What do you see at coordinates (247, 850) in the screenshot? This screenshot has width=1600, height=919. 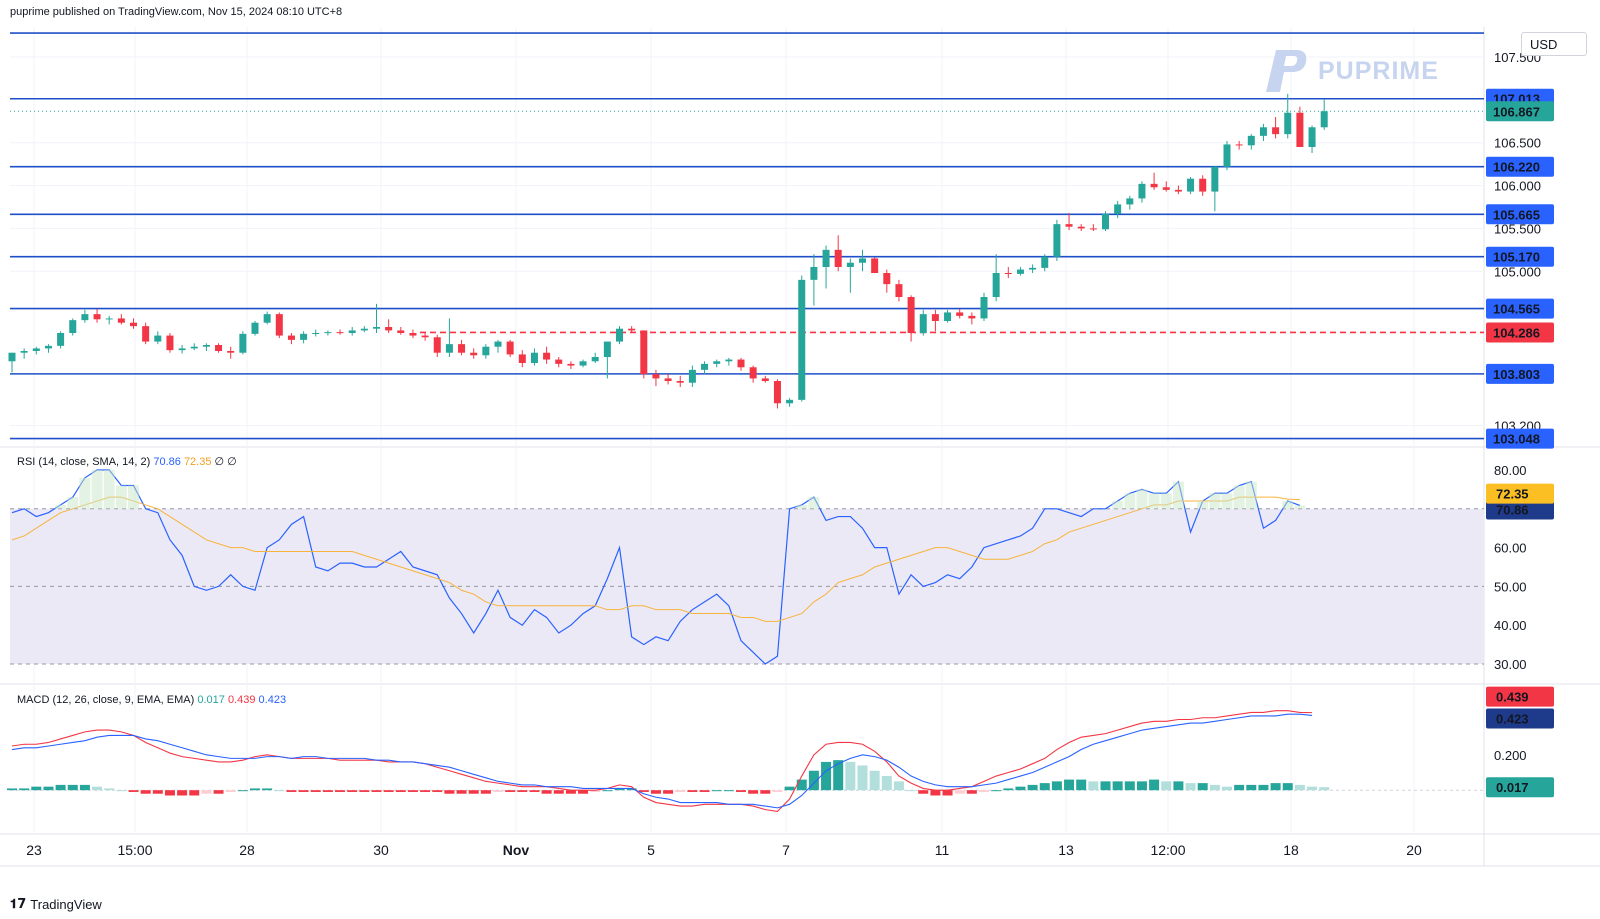 I see `time-tick-label: 28` at bounding box center [247, 850].